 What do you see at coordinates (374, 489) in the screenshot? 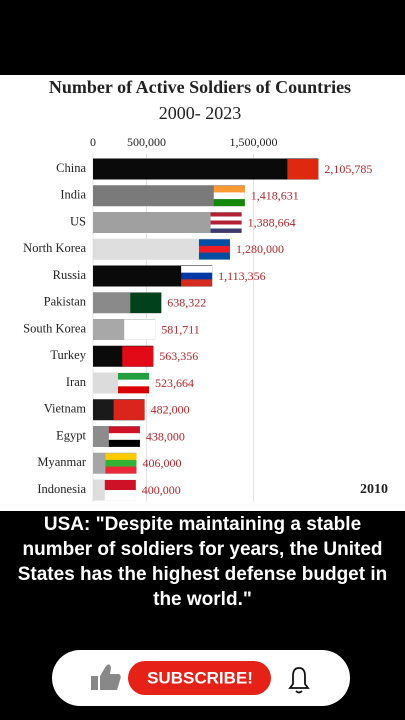
I see `year-label: 2010` at bounding box center [374, 489].